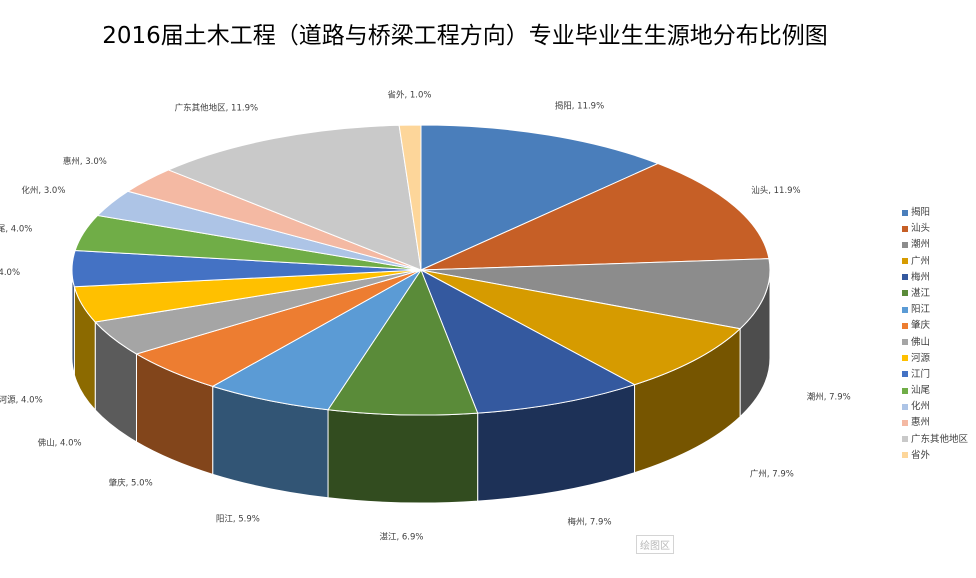 Image resolution: width=976 pixels, height=578 pixels. What do you see at coordinates (772, 474) in the screenshot?
I see `data-label-广州: 广州, 7.9%` at bounding box center [772, 474].